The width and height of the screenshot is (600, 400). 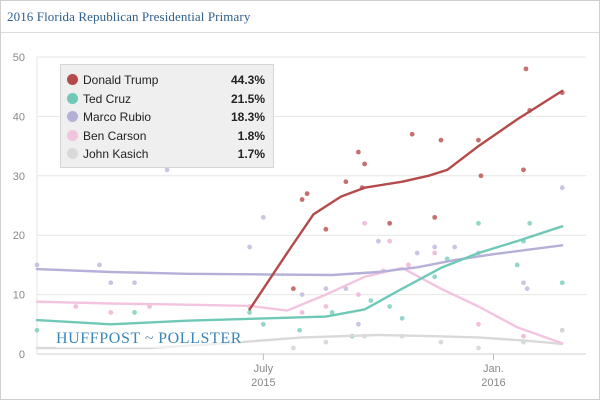 What do you see at coordinates (493, 383) in the screenshot?
I see `x-tick-sublabel: 2016` at bounding box center [493, 383].